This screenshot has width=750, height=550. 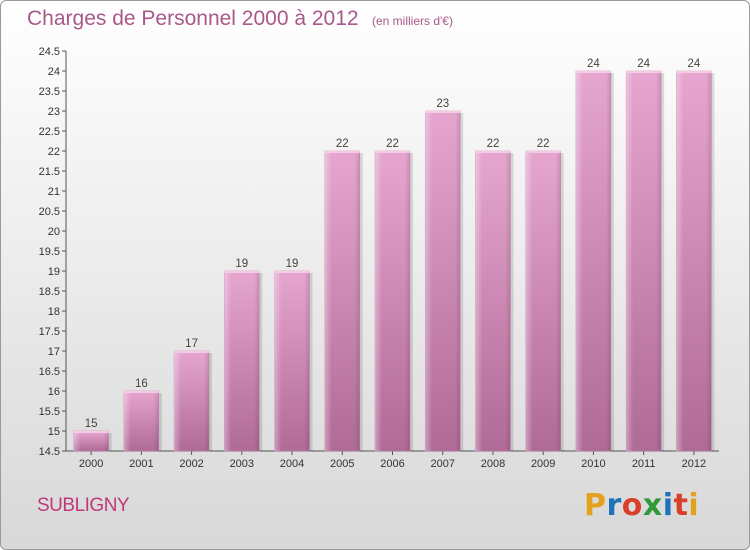 I want to click on x-tick-label-2003: 2003, so click(x=242, y=464).